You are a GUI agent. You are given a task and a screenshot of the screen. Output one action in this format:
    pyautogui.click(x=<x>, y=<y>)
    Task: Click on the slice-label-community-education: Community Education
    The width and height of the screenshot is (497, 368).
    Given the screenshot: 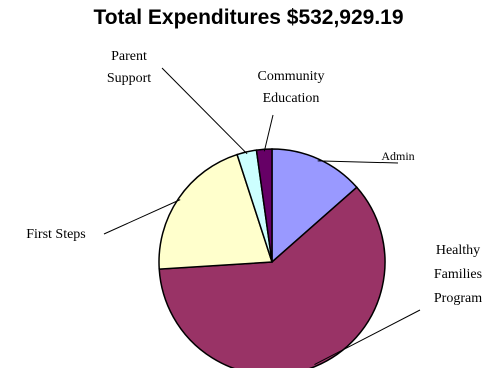 What is the action you would take?
    pyautogui.click(x=291, y=87)
    